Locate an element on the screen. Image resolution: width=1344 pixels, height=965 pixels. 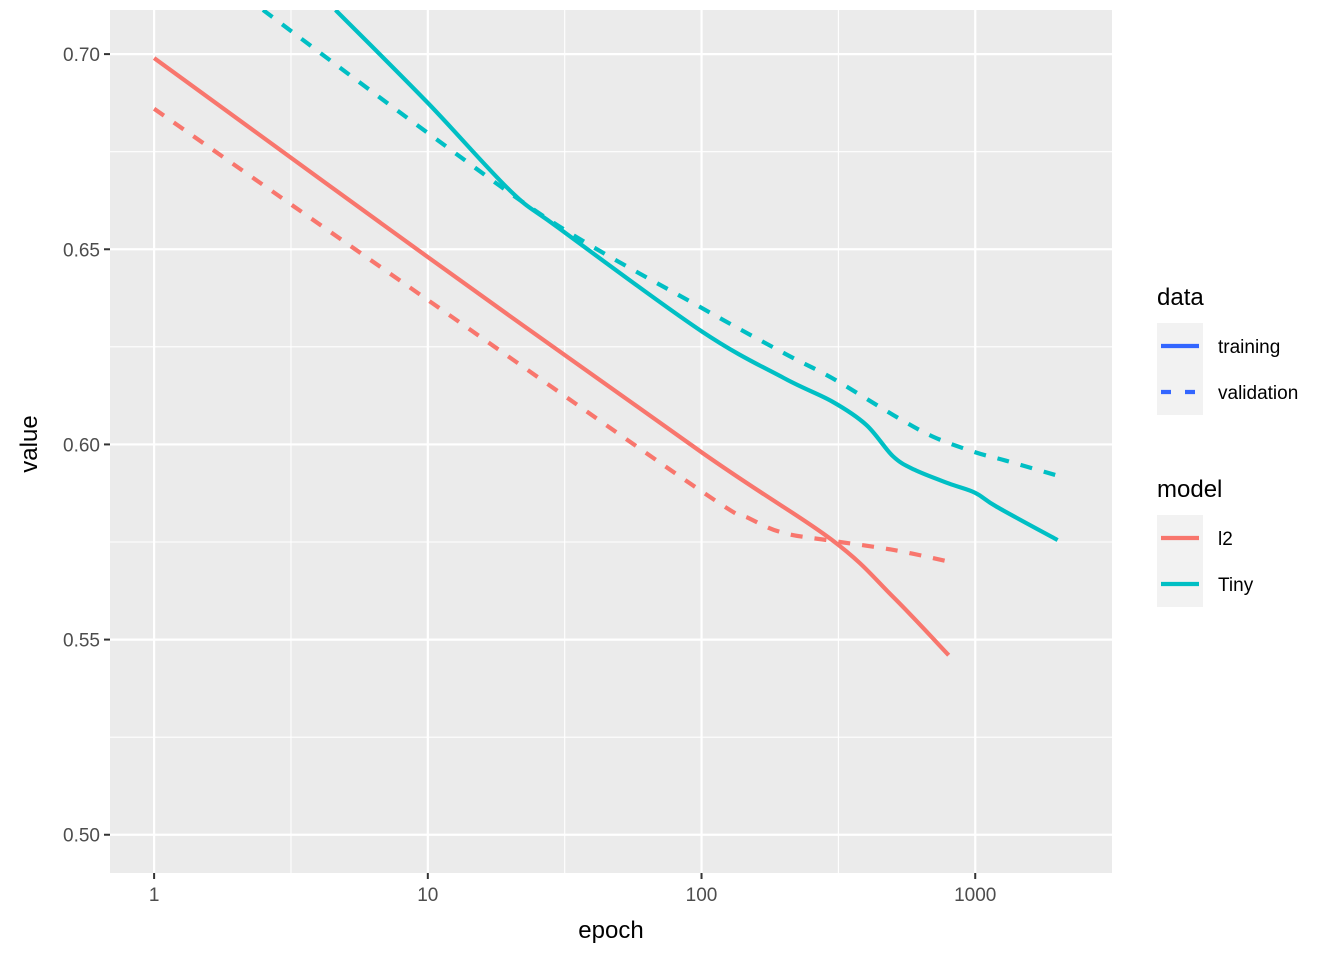
legend-label: l2 is located at coordinates (1225, 539).